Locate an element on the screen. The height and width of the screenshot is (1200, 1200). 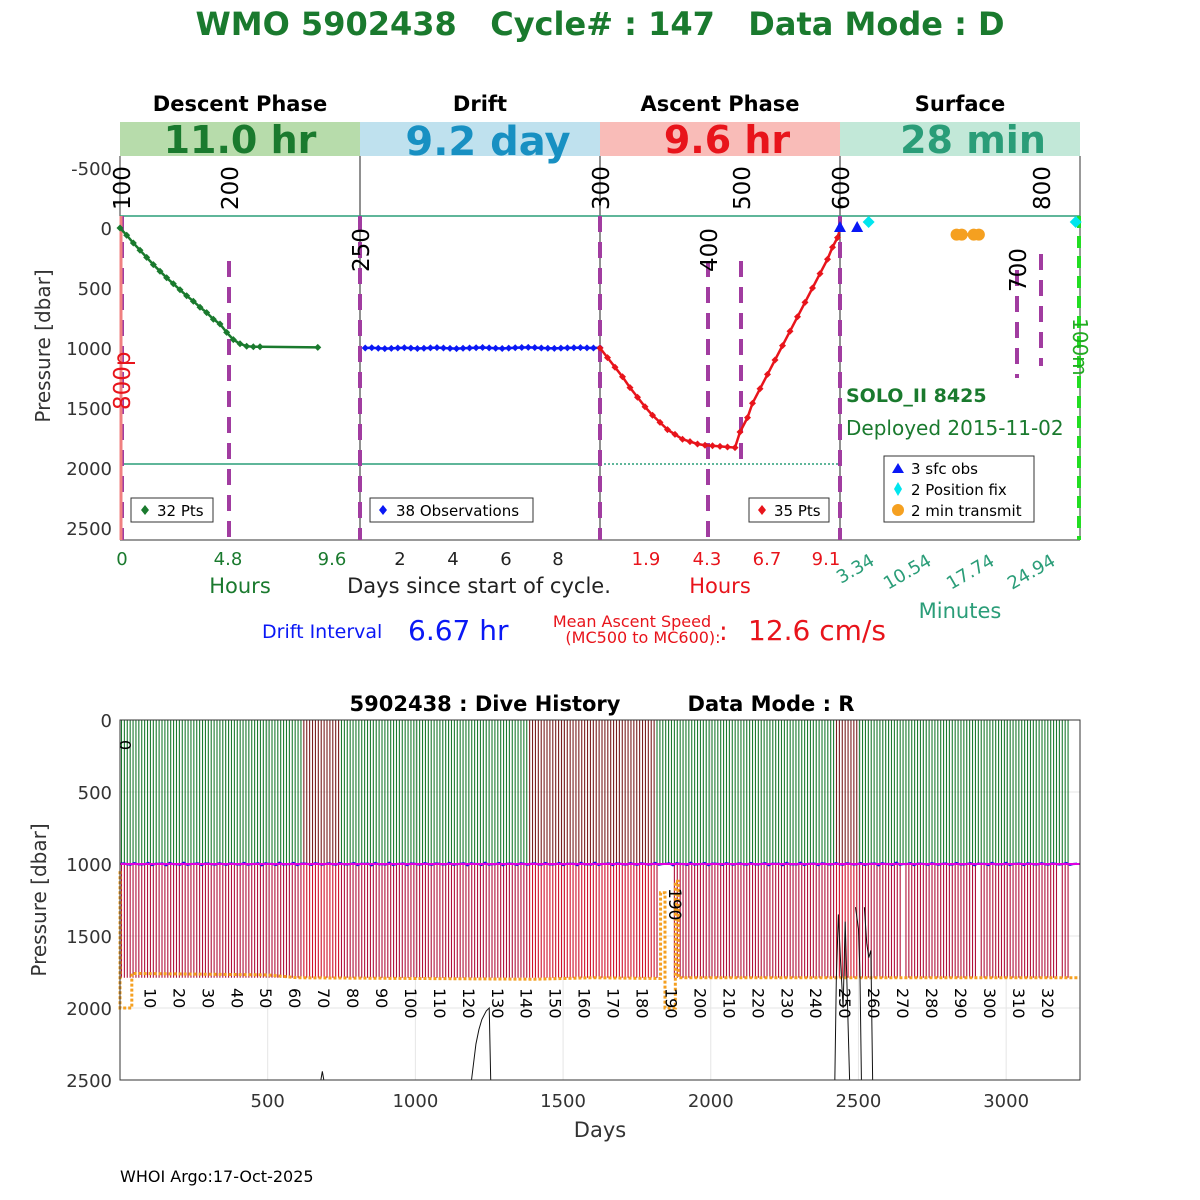
cycle-label-2: 20 is located at coordinates (178, 998).